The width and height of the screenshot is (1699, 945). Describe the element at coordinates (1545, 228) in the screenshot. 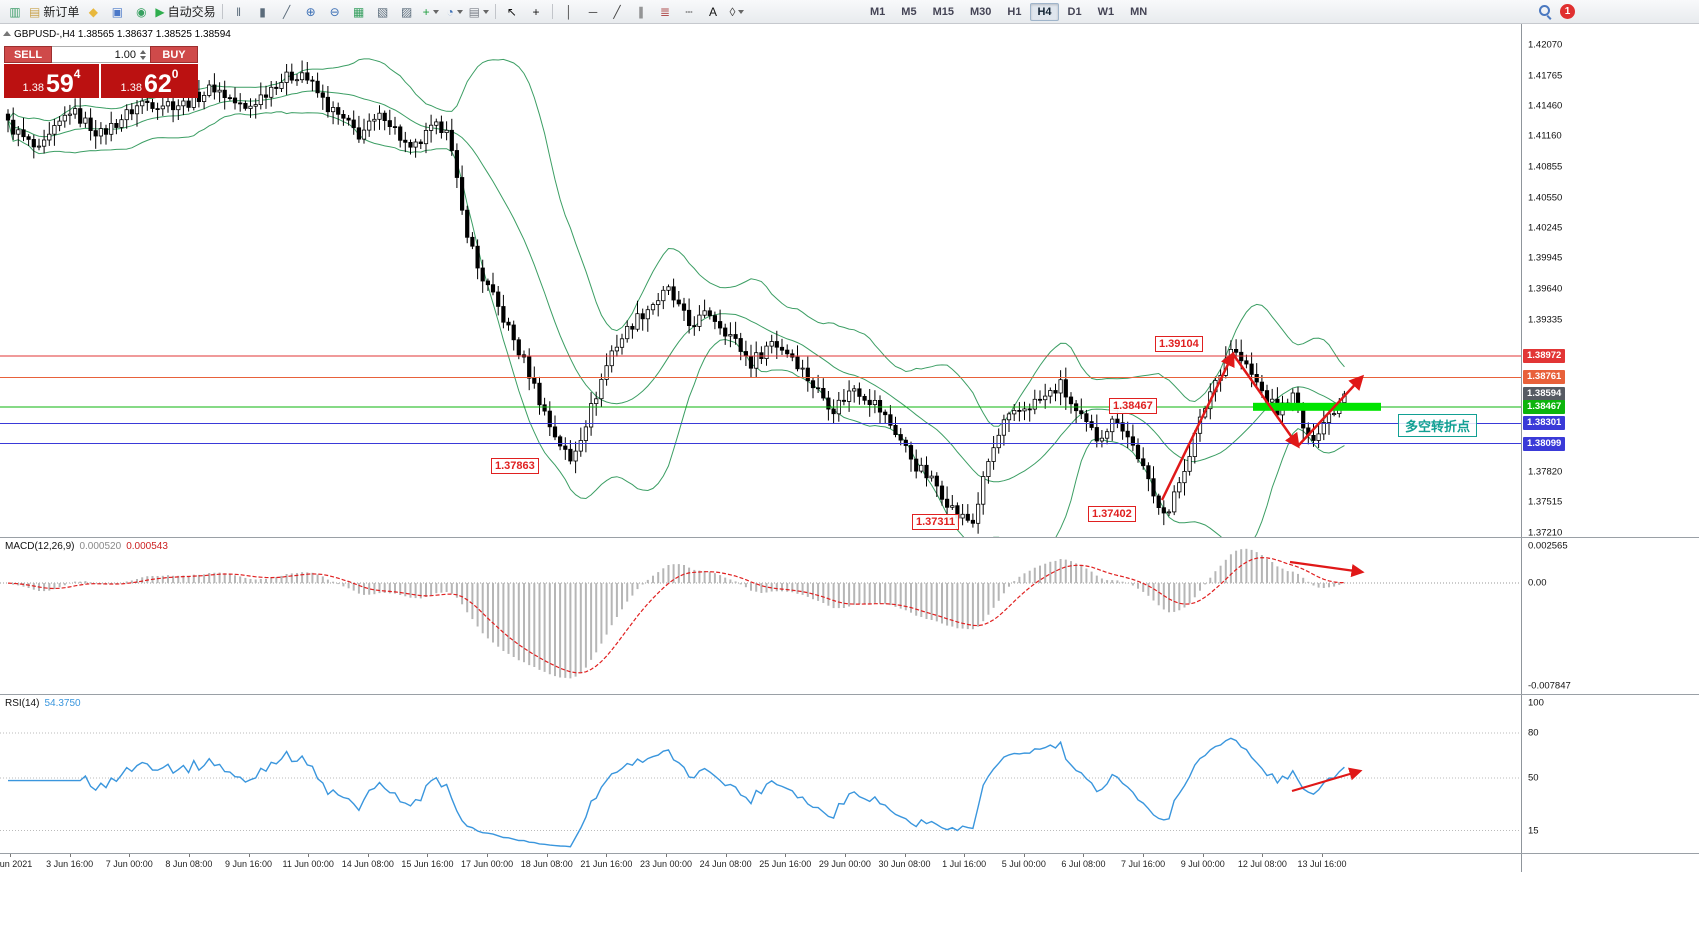

I see `price-axis-label: 1.40245` at that location.